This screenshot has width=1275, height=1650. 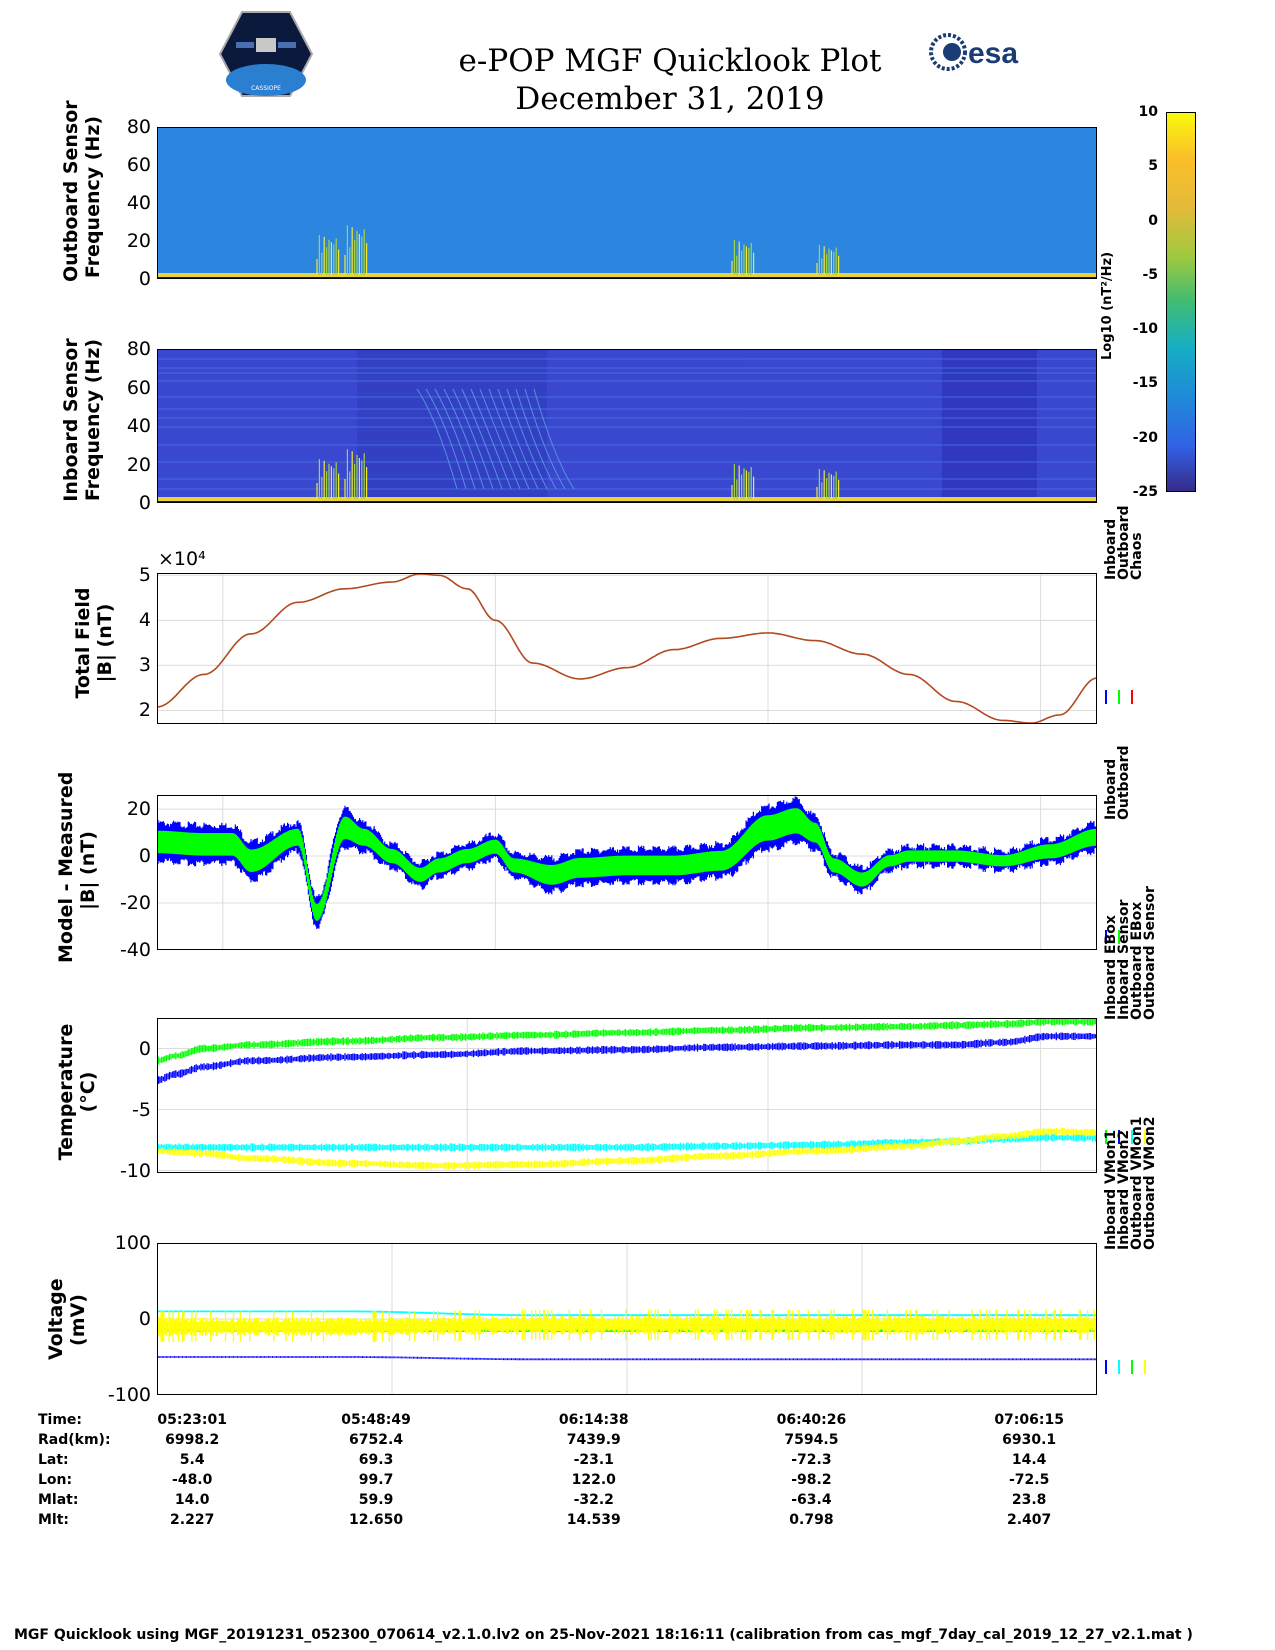 I want to click on spectrogram-svg, so click(x=627, y=203).